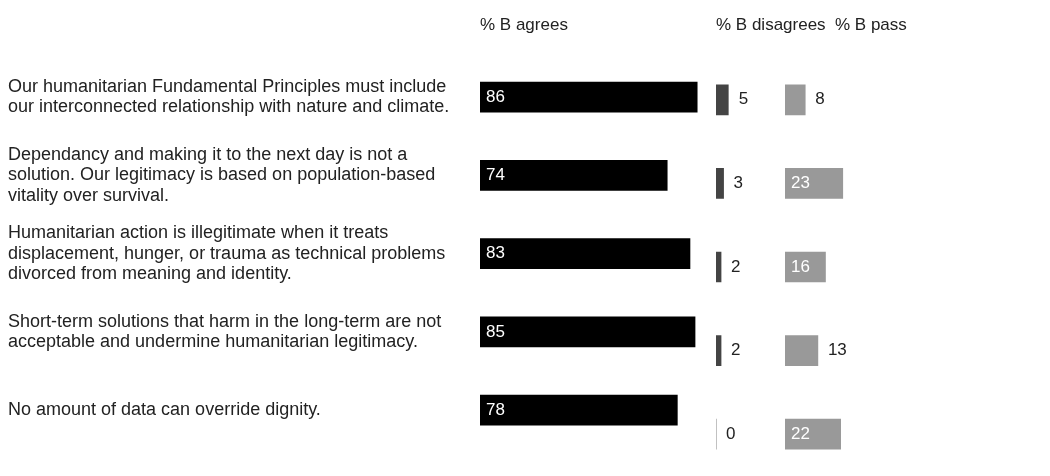  Describe the element at coordinates (820, 99) in the screenshot. I see `data-label: 8` at that location.